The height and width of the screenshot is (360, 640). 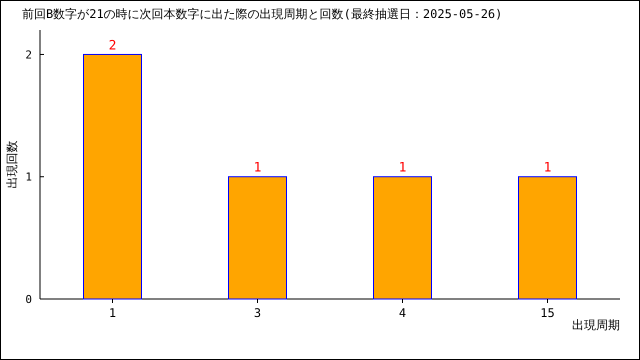 I want to click on y-axis-title: 出現回数, so click(x=12, y=164).